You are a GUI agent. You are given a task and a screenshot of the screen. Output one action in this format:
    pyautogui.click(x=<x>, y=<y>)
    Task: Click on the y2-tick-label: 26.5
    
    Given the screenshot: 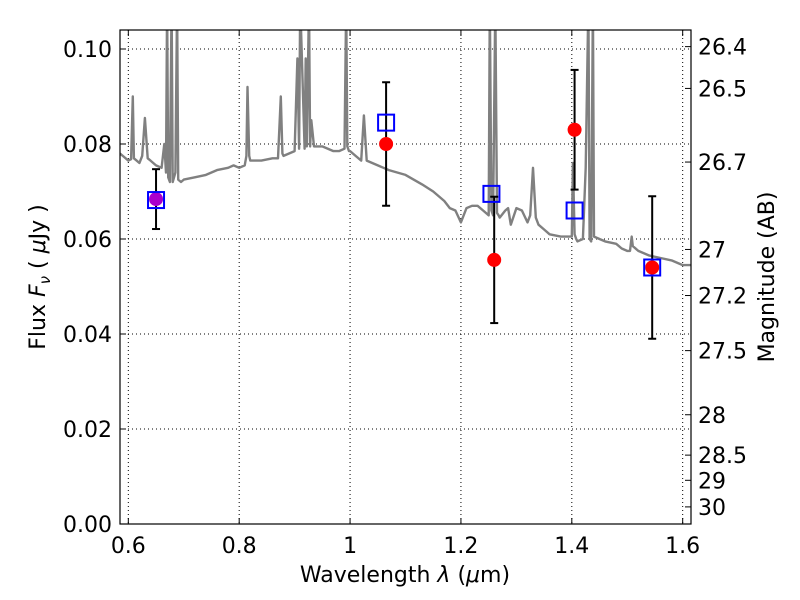 What is the action you would take?
    pyautogui.click(x=722, y=89)
    